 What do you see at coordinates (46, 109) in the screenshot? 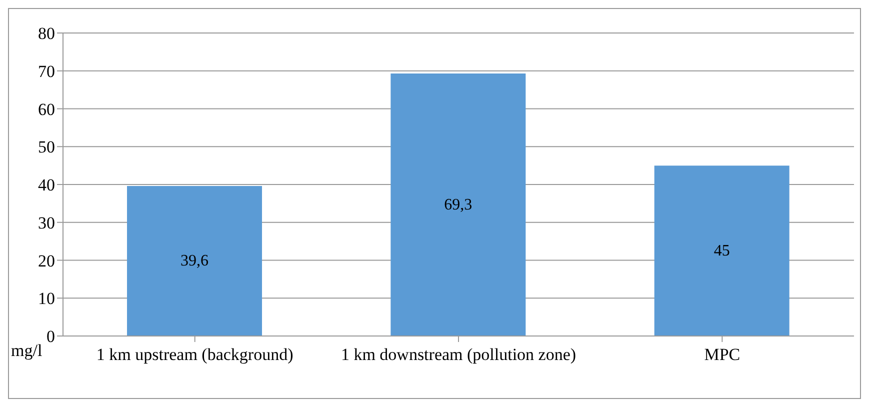
I see `y-tick-label: 60` at bounding box center [46, 109].